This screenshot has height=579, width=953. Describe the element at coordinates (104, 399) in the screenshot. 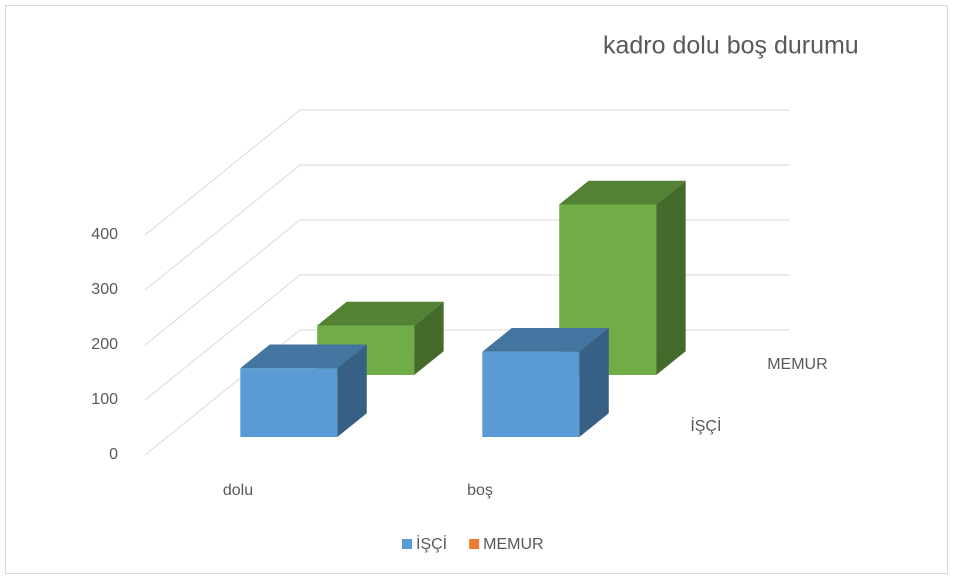

I see `y-tick-label: 100` at that location.